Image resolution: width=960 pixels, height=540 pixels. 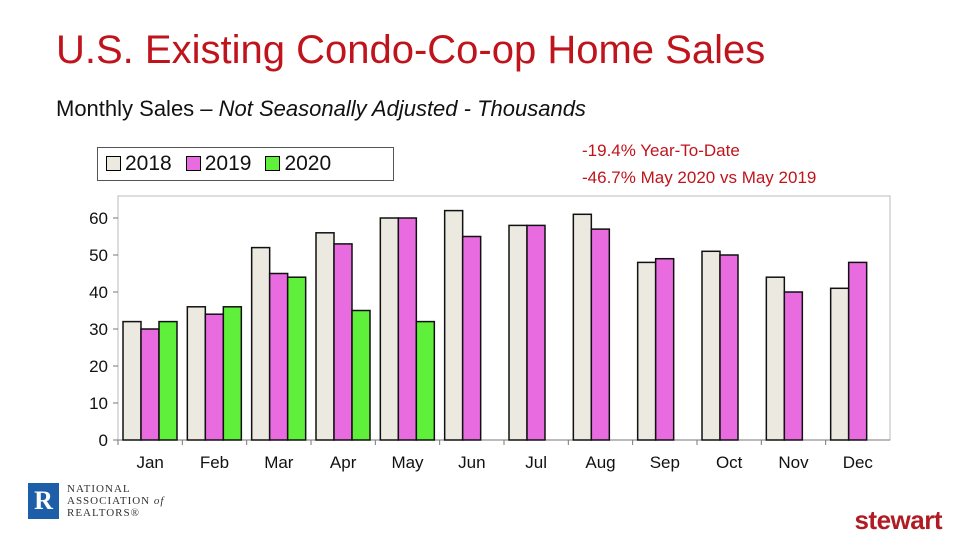 What do you see at coordinates (343, 462) in the screenshot?
I see `x-tick-label: Apr` at bounding box center [343, 462].